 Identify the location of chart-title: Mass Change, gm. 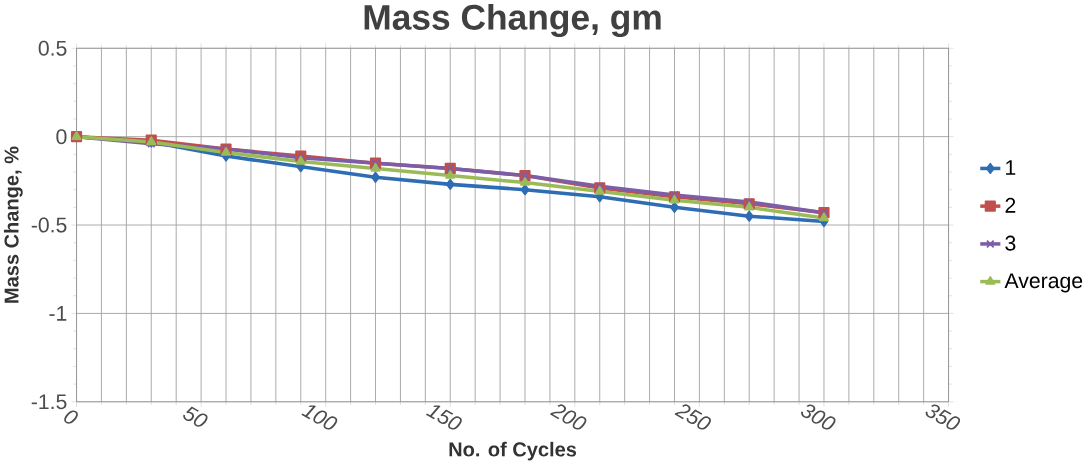
(512, 20).